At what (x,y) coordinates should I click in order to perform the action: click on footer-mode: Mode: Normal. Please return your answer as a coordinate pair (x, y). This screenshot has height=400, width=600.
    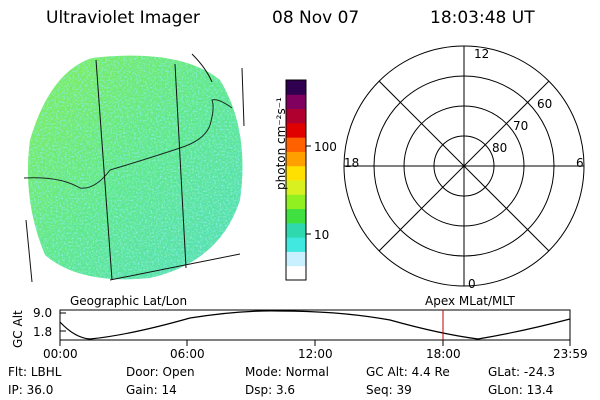
    Looking at the image, I should click on (287, 372).